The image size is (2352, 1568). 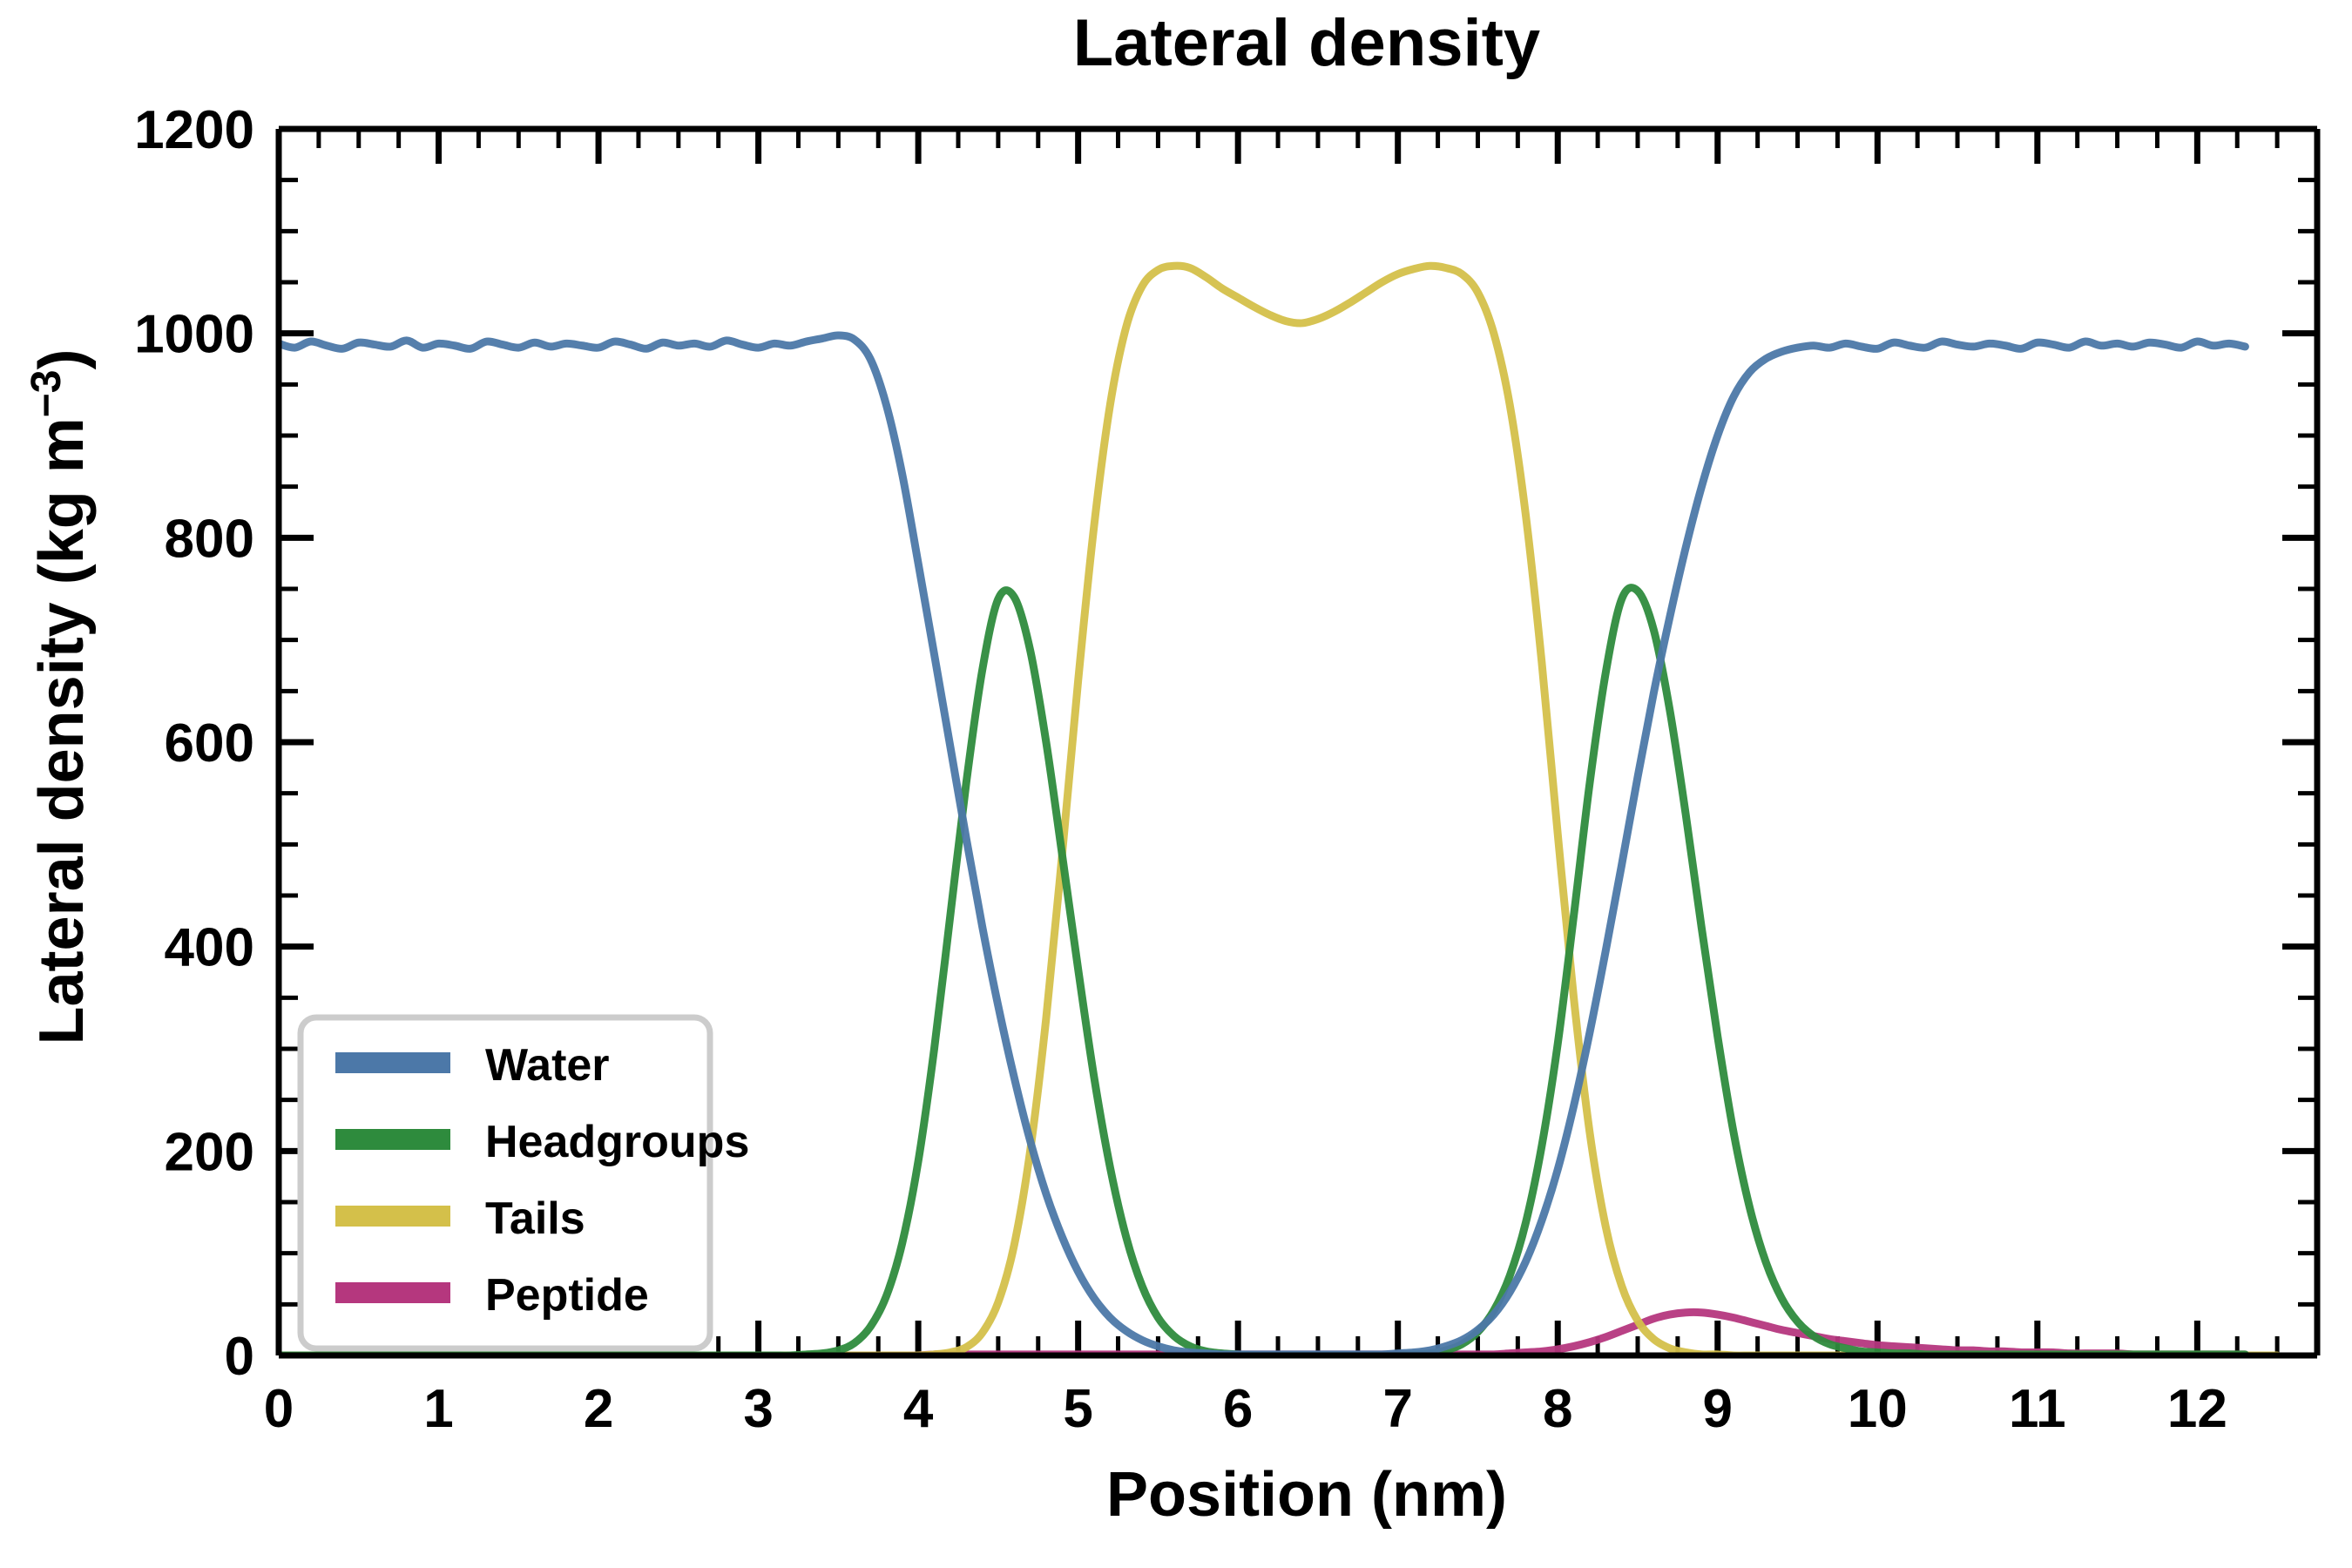 I want to click on x-tick-label: 1, so click(x=438, y=1409).